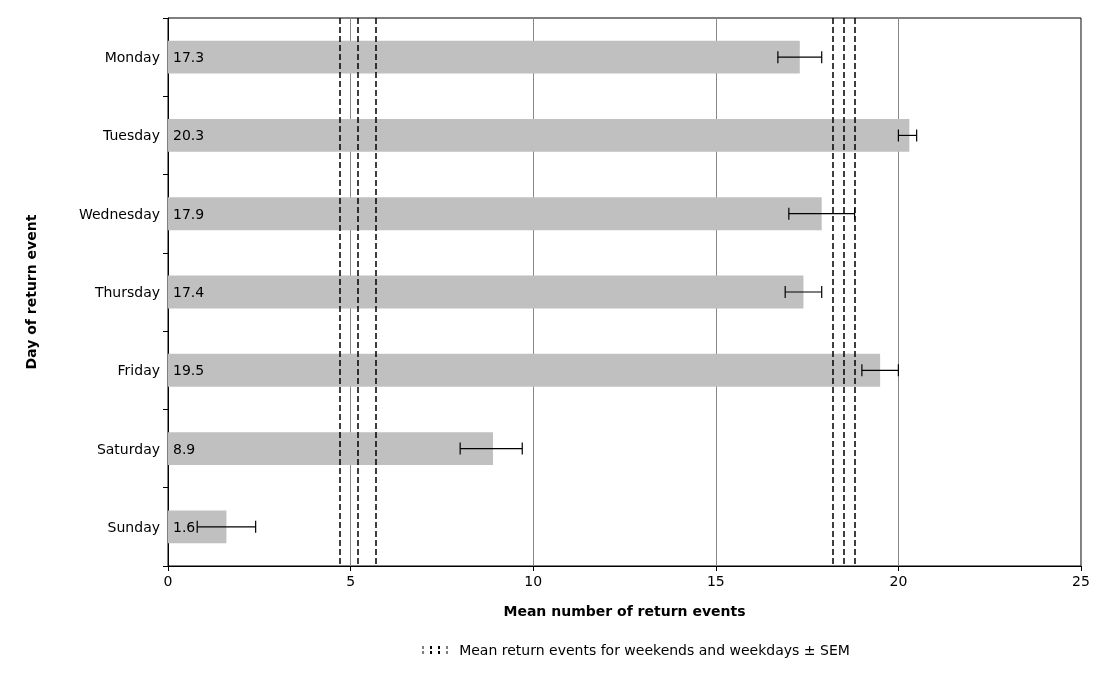 The height and width of the screenshot is (685, 1111). What do you see at coordinates (1081, 581) in the screenshot?
I see `x-tick-label: 25` at bounding box center [1081, 581].